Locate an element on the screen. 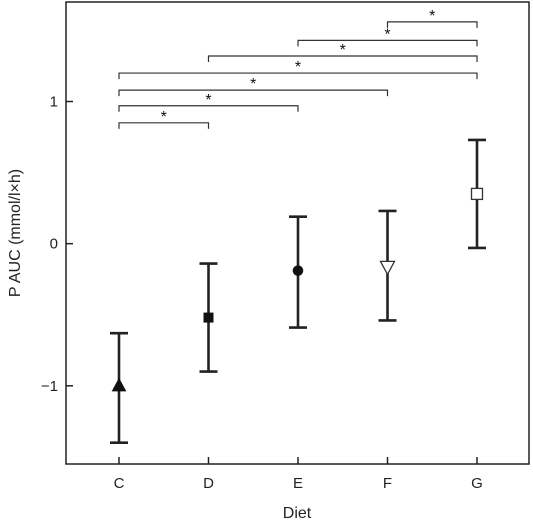 This screenshot has width=533, height=524. data-point-triangle is located at coordinates (119, 384).